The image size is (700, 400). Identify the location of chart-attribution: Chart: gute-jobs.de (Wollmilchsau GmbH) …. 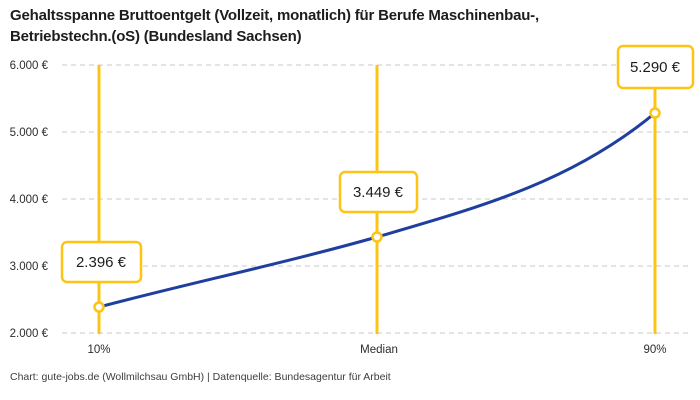
(200, 377).